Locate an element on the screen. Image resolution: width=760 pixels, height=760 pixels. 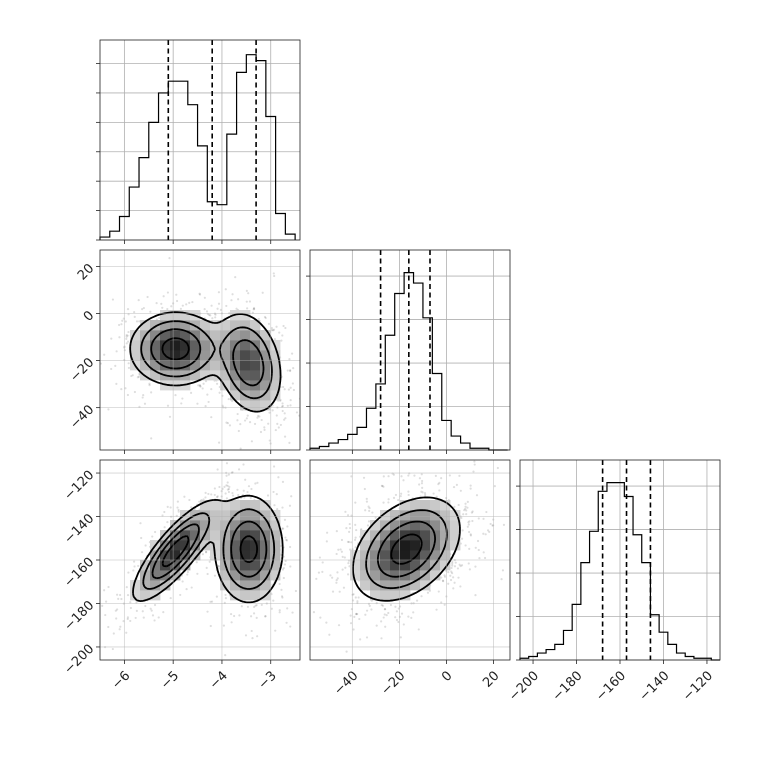
x-tick-label: 0 is located at coordinates (447, 676).